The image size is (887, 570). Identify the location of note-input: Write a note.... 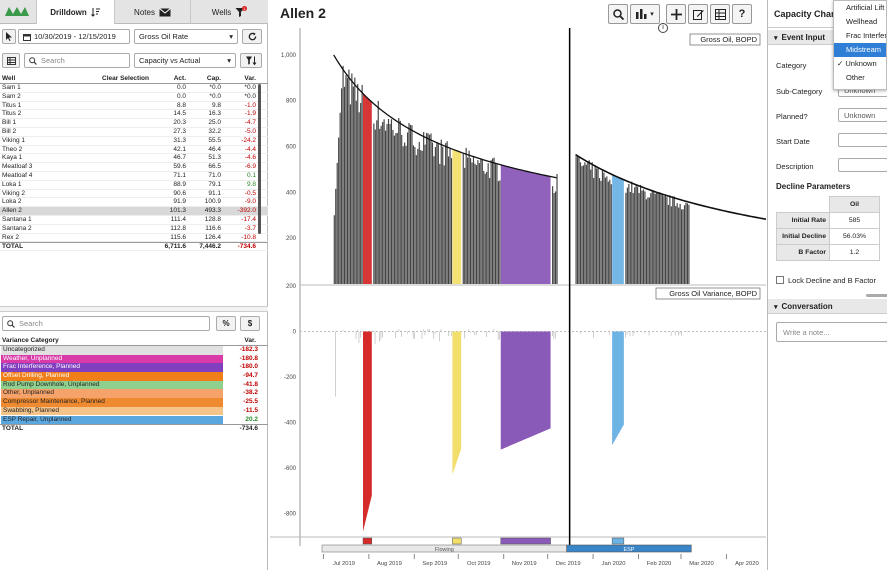
(831, 332).